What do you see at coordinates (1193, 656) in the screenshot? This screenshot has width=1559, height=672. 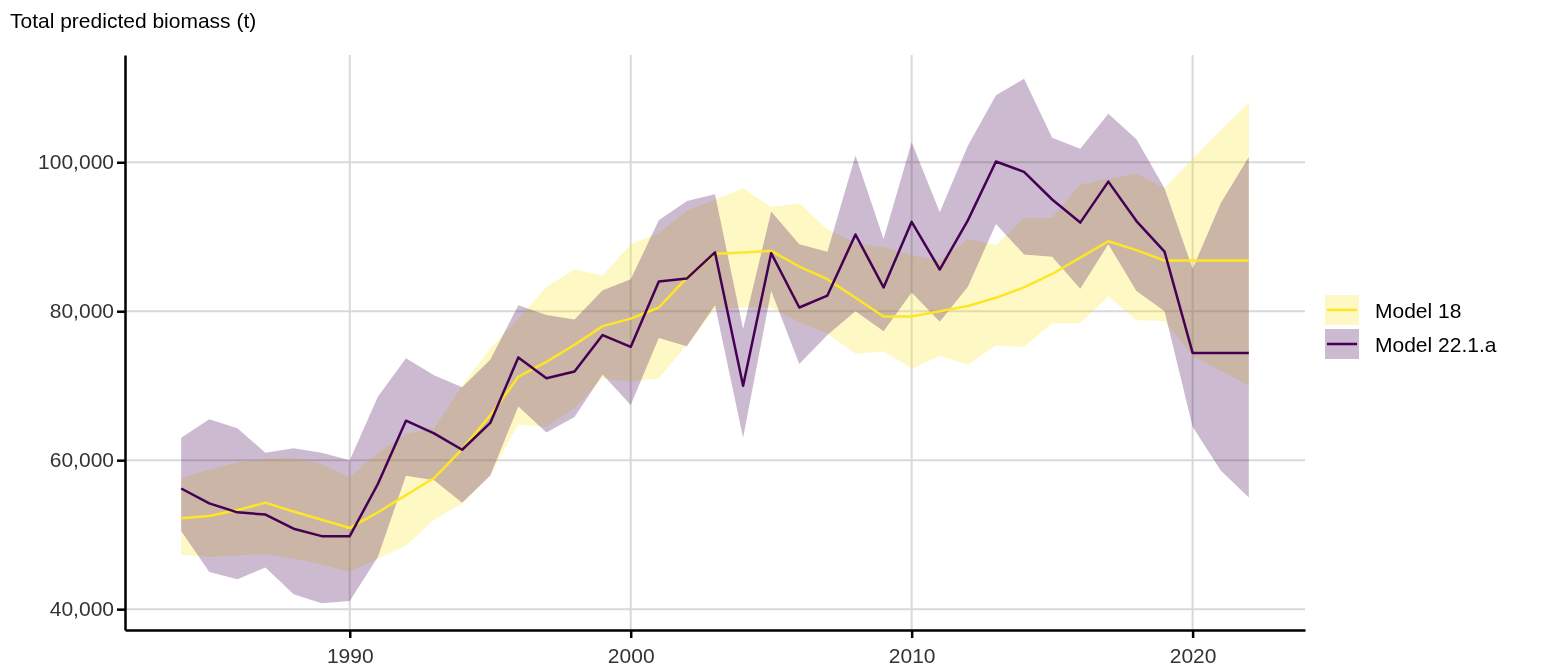 I see `x-tick-label: 2020` at bounding box center [1193, 656].